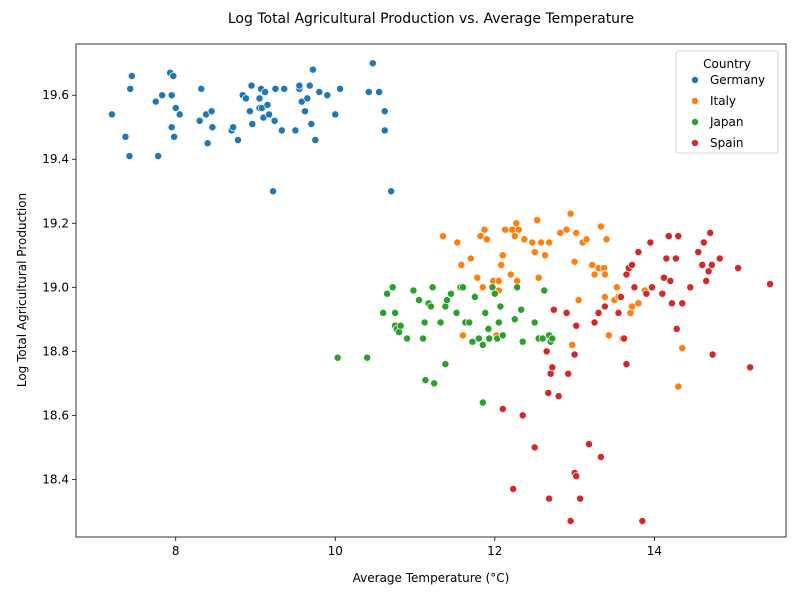 Image resolution: width=800 pixels, height=600 pixels. I want to click on y-tick-label: 19.0, so click(55, 287).